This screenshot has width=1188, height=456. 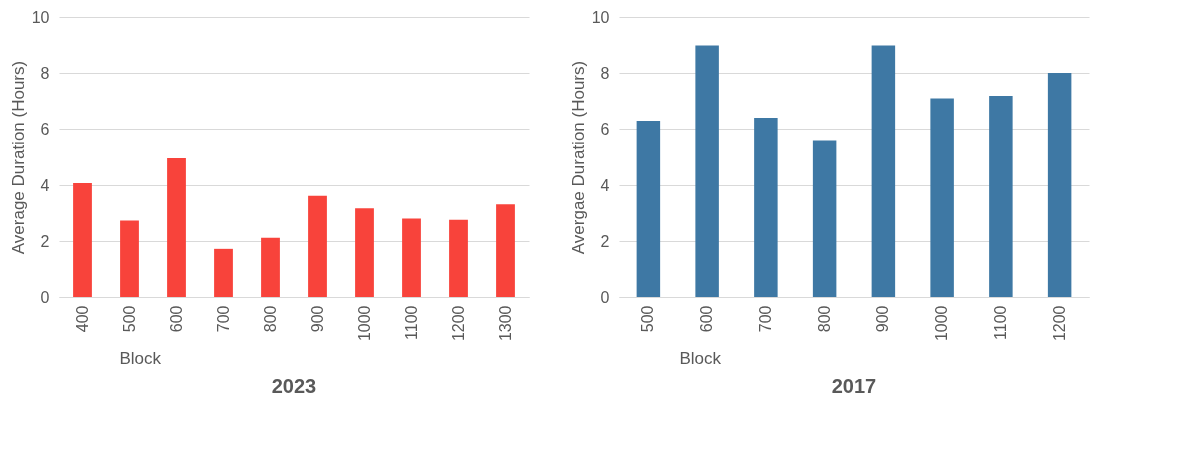 I want to click on y-axis-title: Avergae Duration (Hours), so click(x=578, y=157).